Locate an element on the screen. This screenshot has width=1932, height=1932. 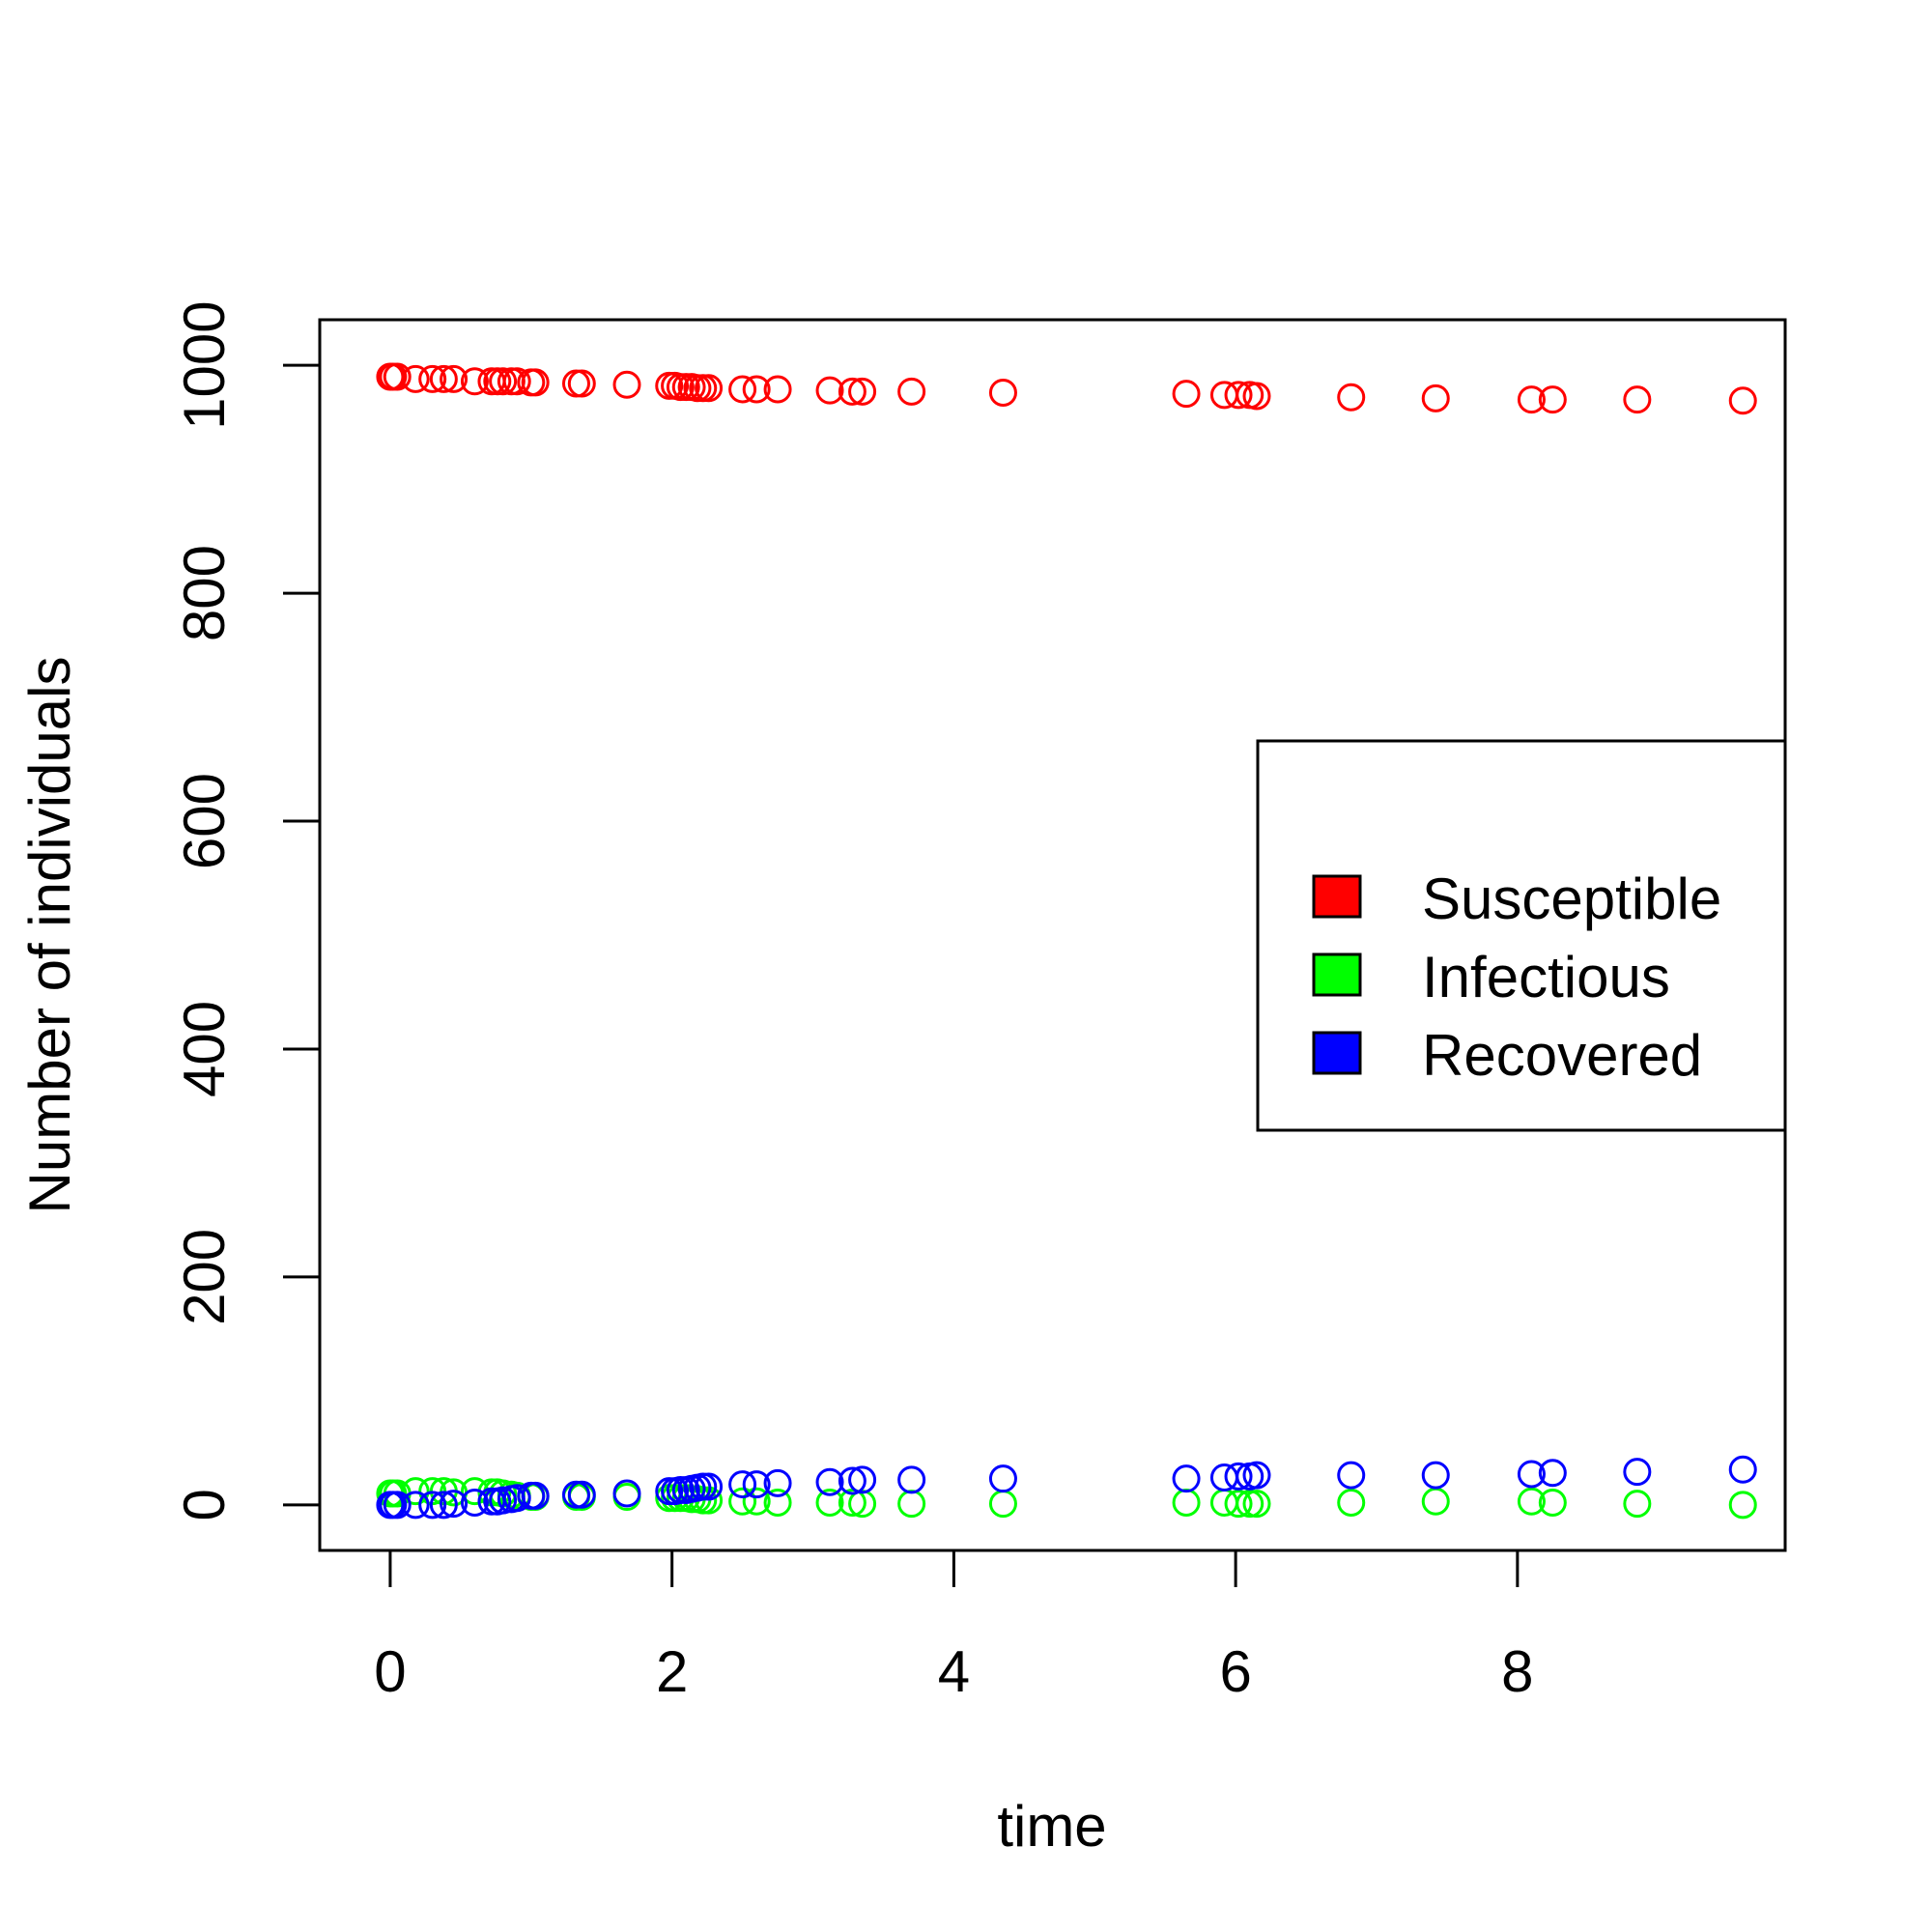
y-axis-title: Number of individuals is located at coordinates (49, 935).